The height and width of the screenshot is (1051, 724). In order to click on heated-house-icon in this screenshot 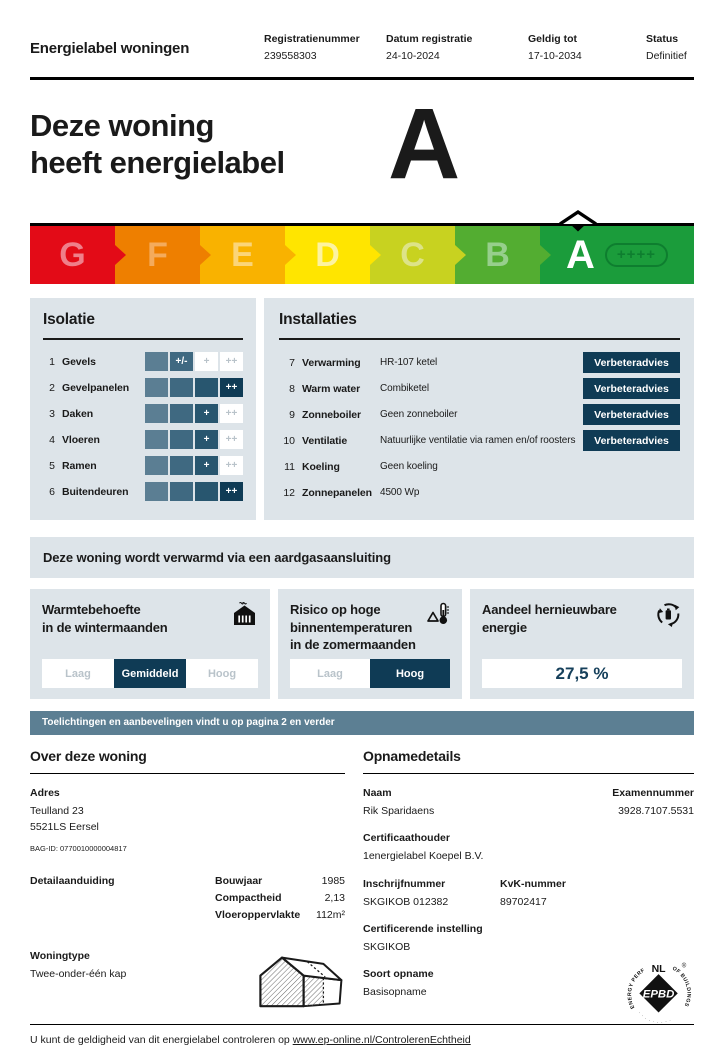, I will do `click(244, 618)`.